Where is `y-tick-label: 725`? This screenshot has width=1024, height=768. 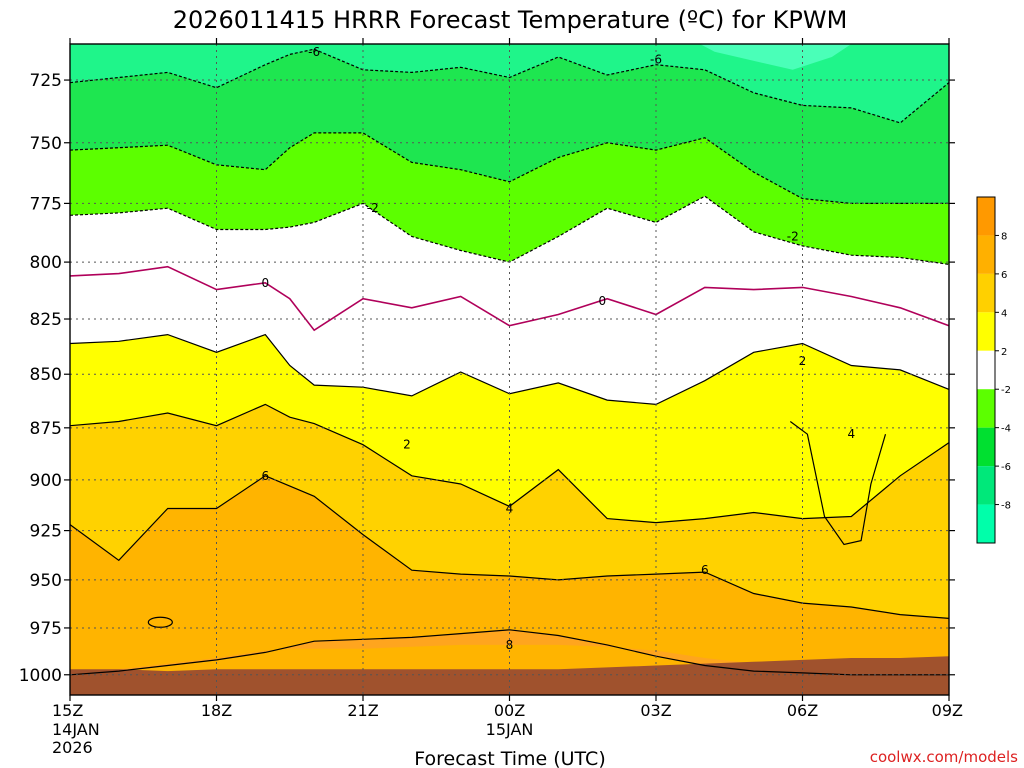 y-tick-label: 725 is located at coordinates (46, 81).